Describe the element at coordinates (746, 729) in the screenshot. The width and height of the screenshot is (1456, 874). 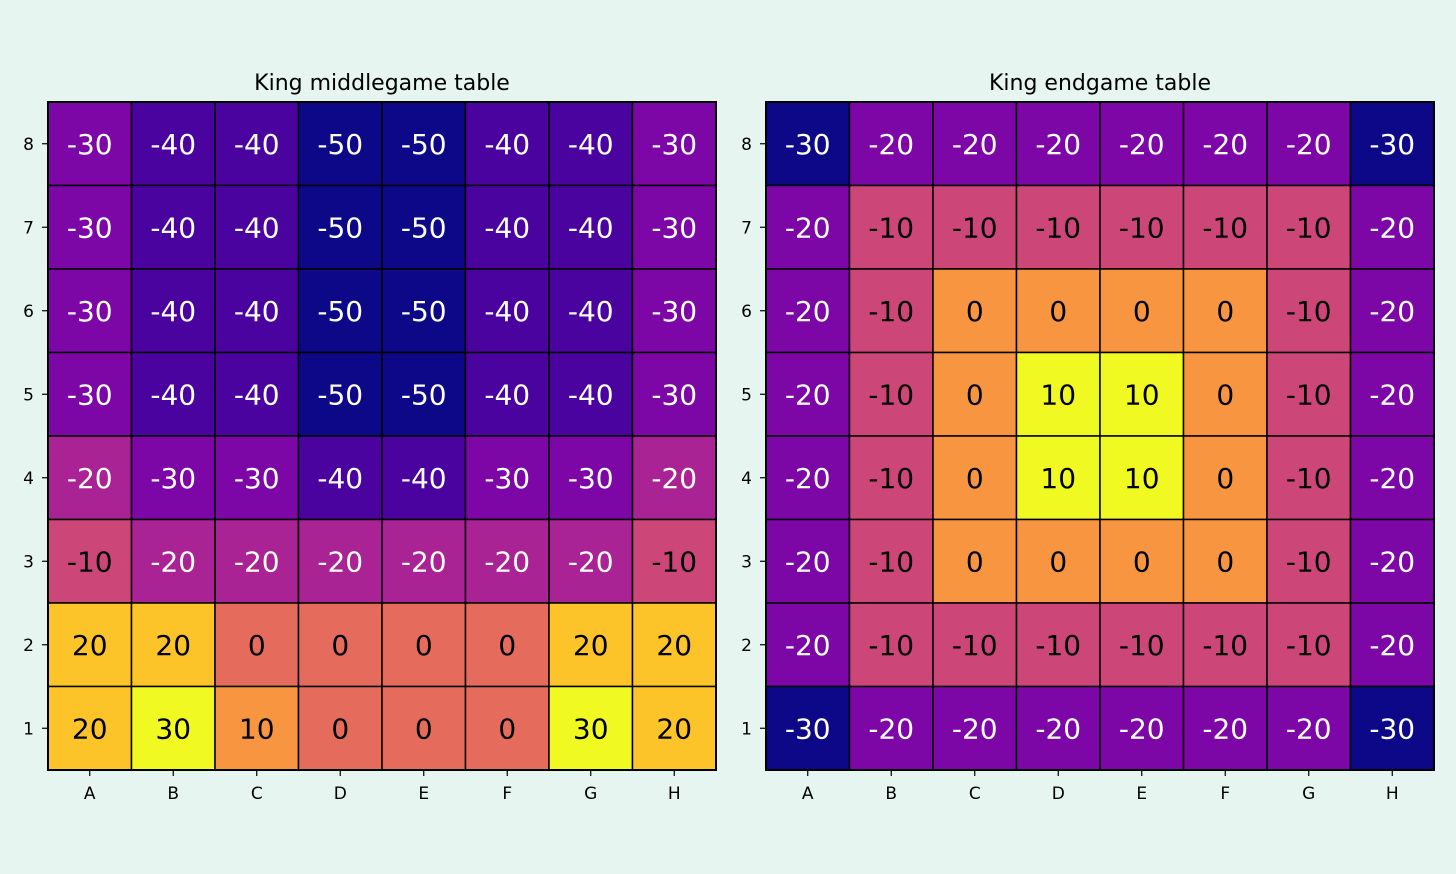
I see `y-tick-label: 1` at that location.